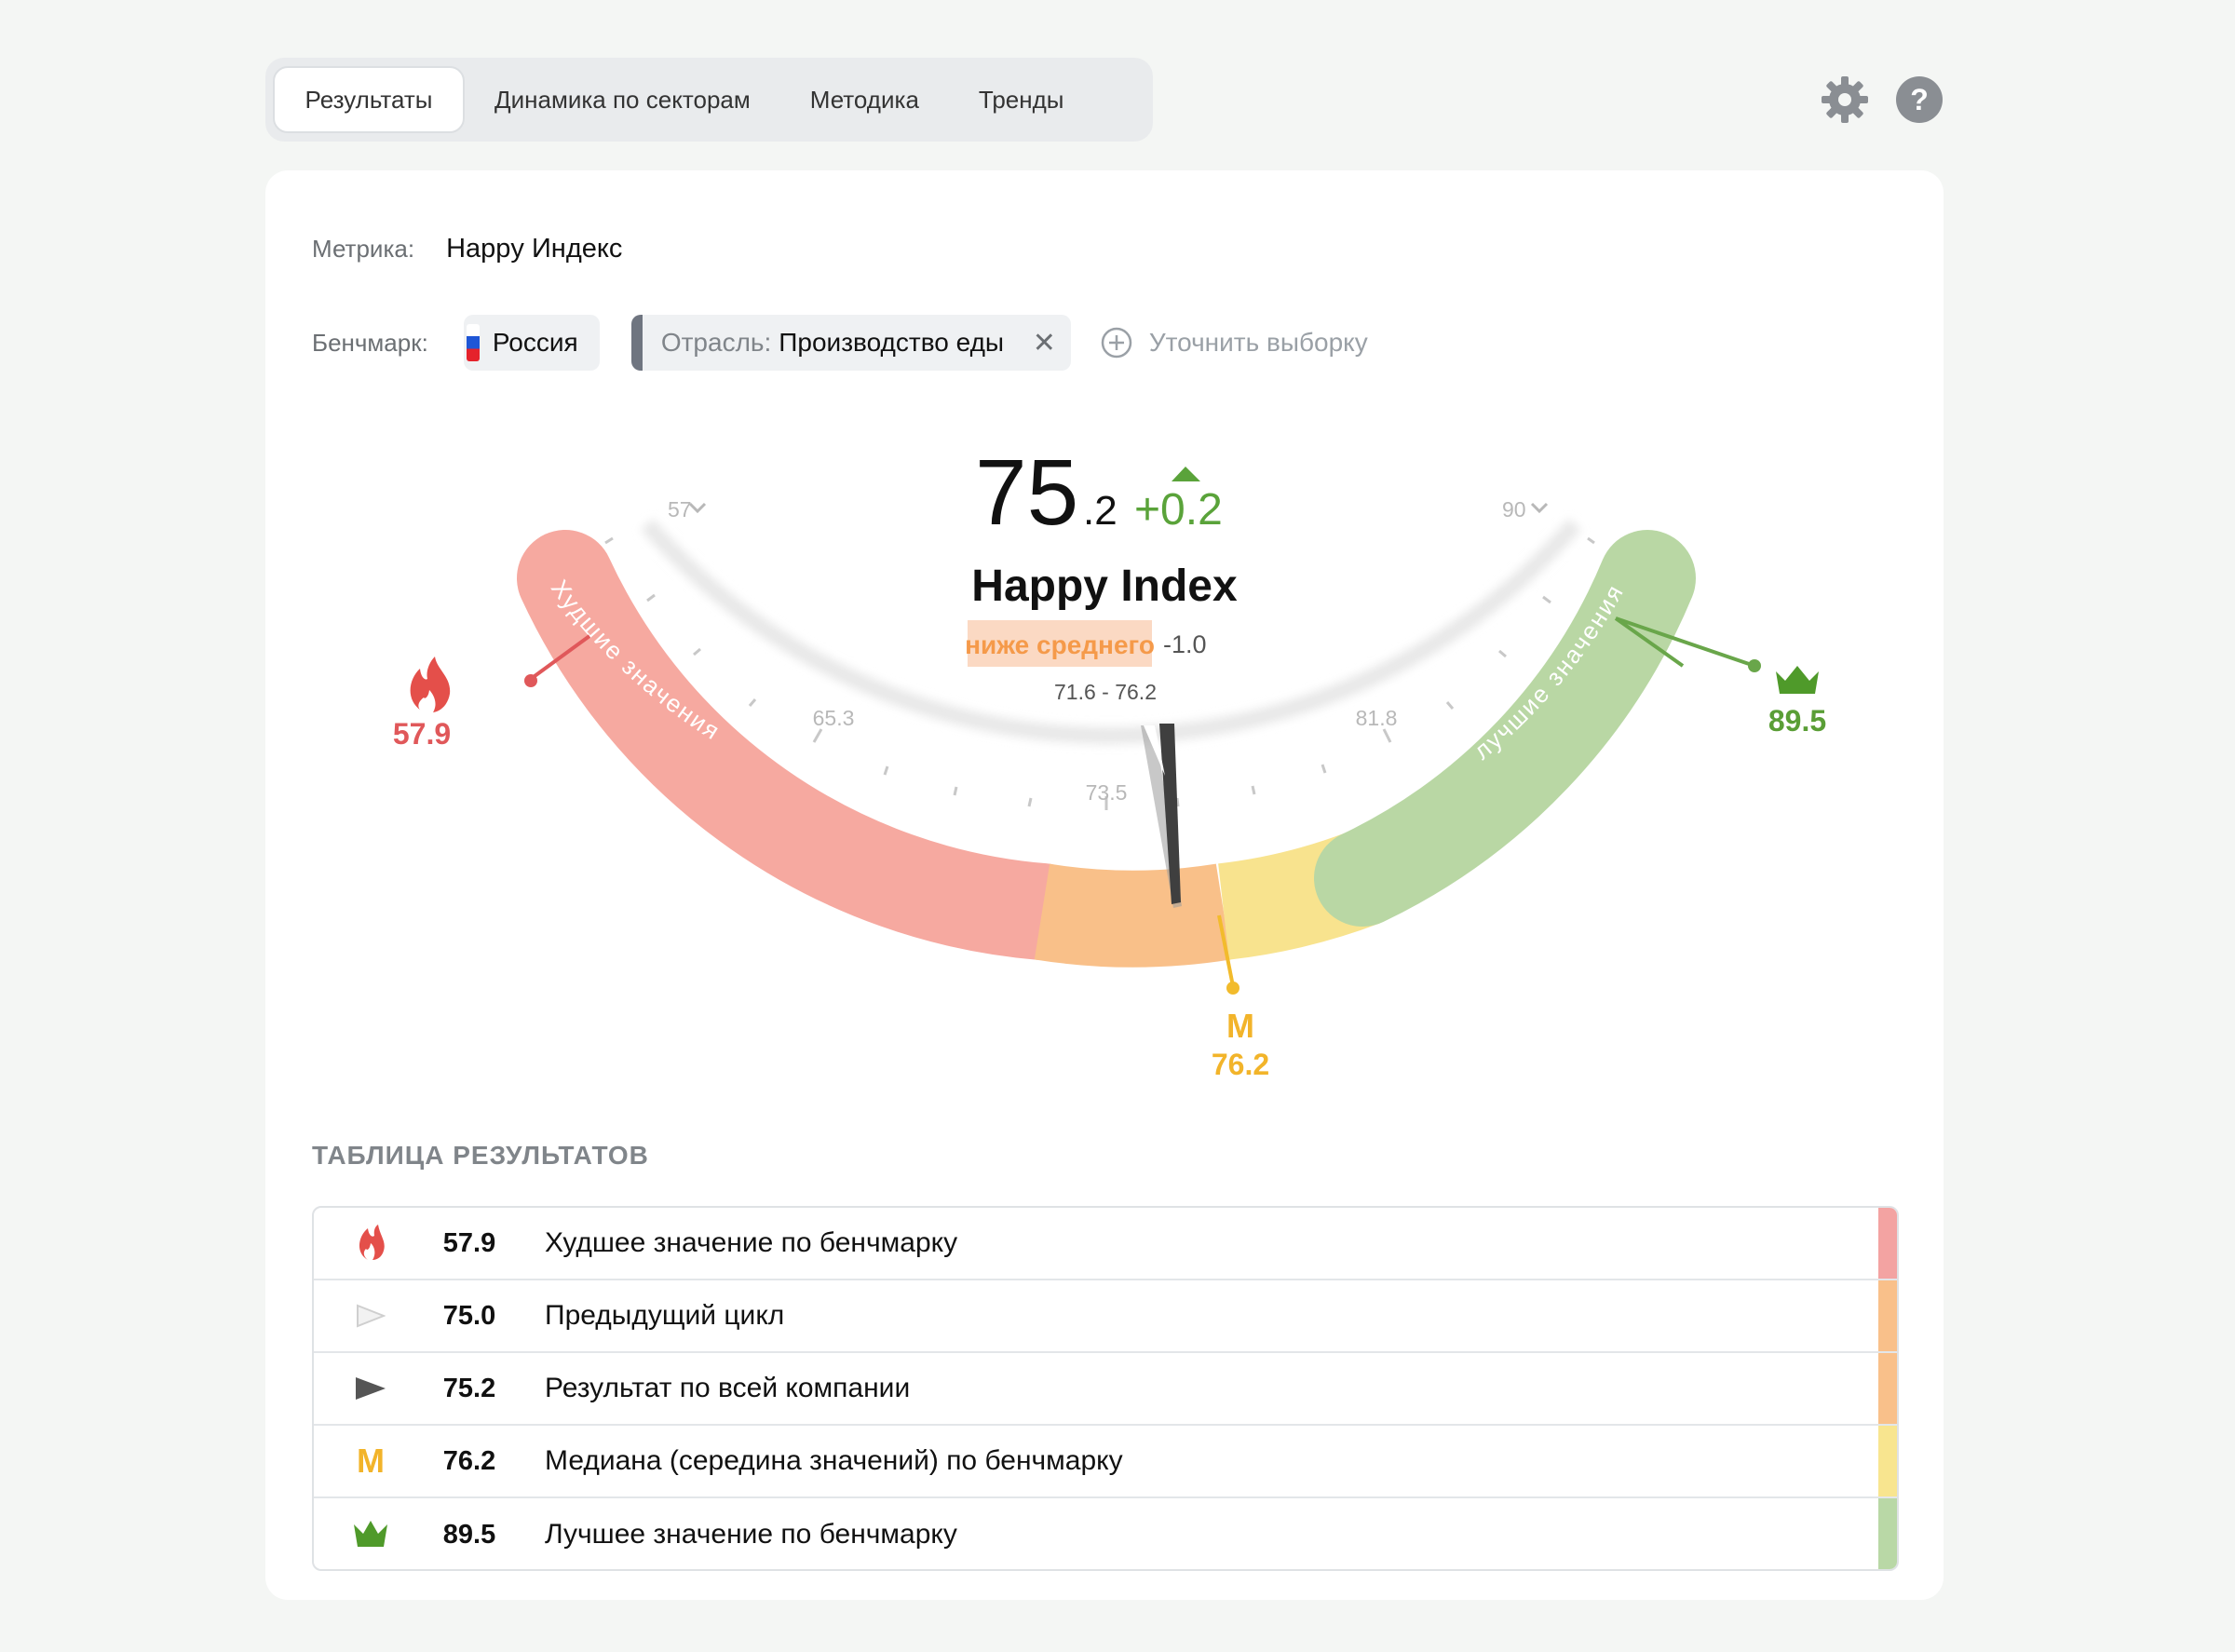 This screenshot has width=2235, height=1652. Describe the element at coordinates (1105, 1244) in the screenshot. I see `table-row: 57.9 Худшее значение по бенчмарку` at that location.